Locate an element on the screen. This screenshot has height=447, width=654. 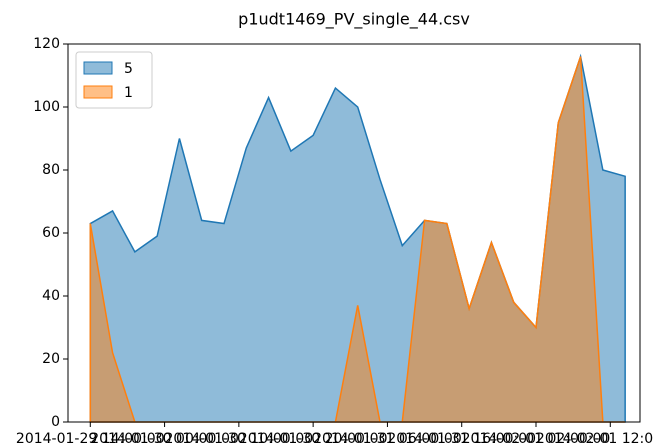
y-tick-label: 100 is located at coordinates (46, 107).